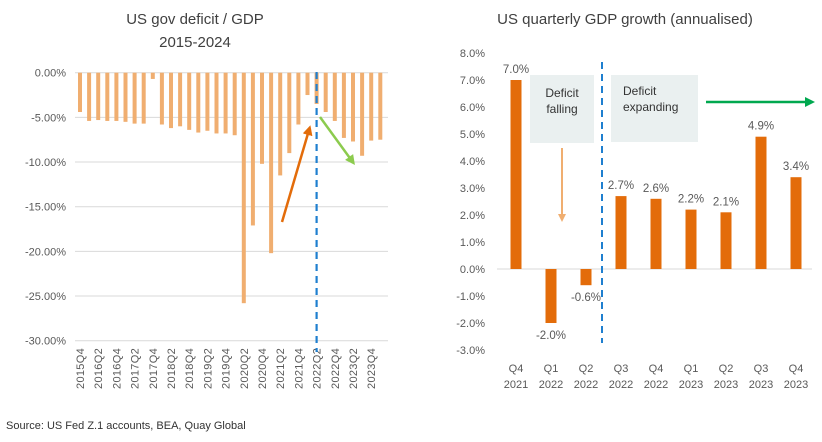 The height and width of the screenshot is (442, 822). Describe the element at coordinates (81, 368) in the screenshot. I see `x-tick-label: 2015Q4` at that location.